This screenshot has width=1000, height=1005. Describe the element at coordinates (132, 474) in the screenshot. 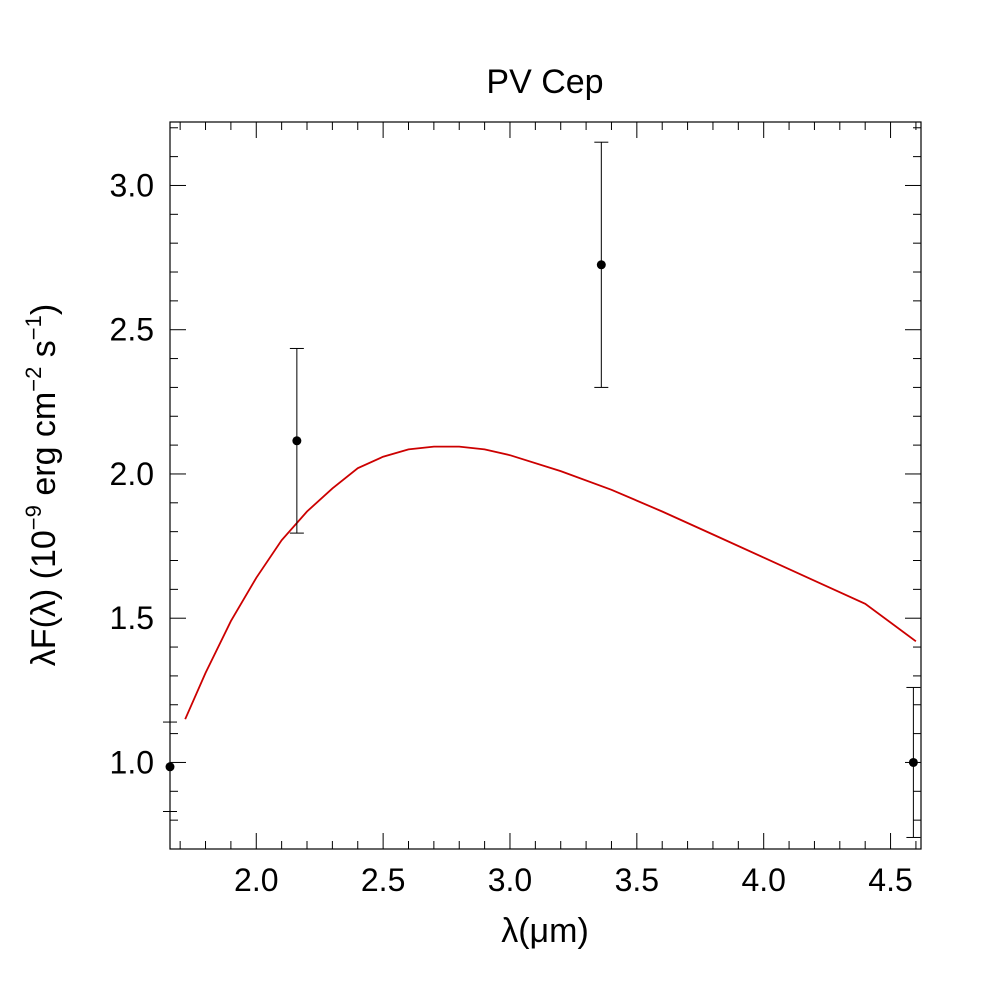

I see `y-tick-label: 2.0` at that location.